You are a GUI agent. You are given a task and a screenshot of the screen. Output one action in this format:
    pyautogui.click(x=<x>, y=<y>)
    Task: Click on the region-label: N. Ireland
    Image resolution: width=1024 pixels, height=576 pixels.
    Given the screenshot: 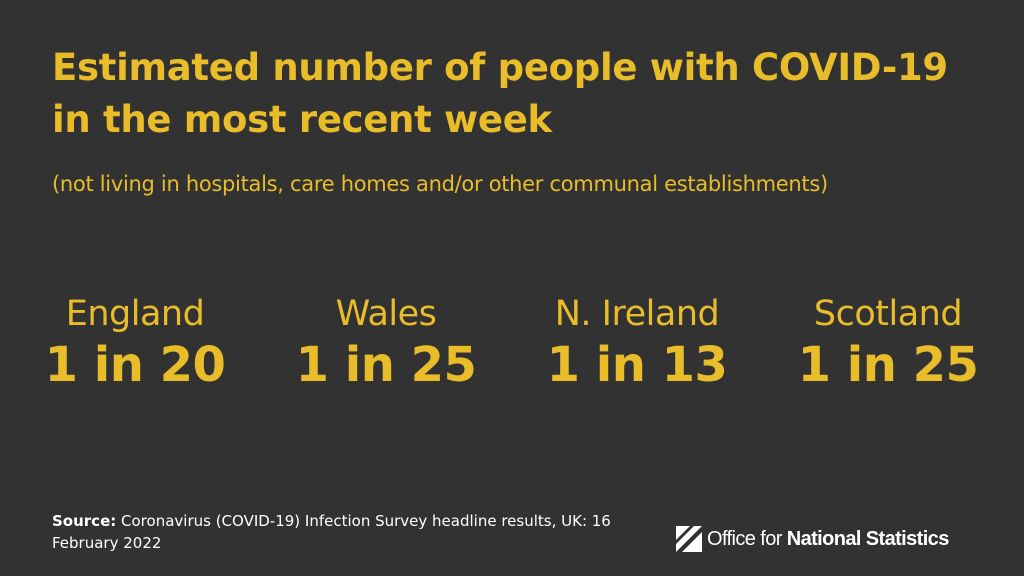 What is the action you would take?
    pyautogui.click(x=637, y=314)
    